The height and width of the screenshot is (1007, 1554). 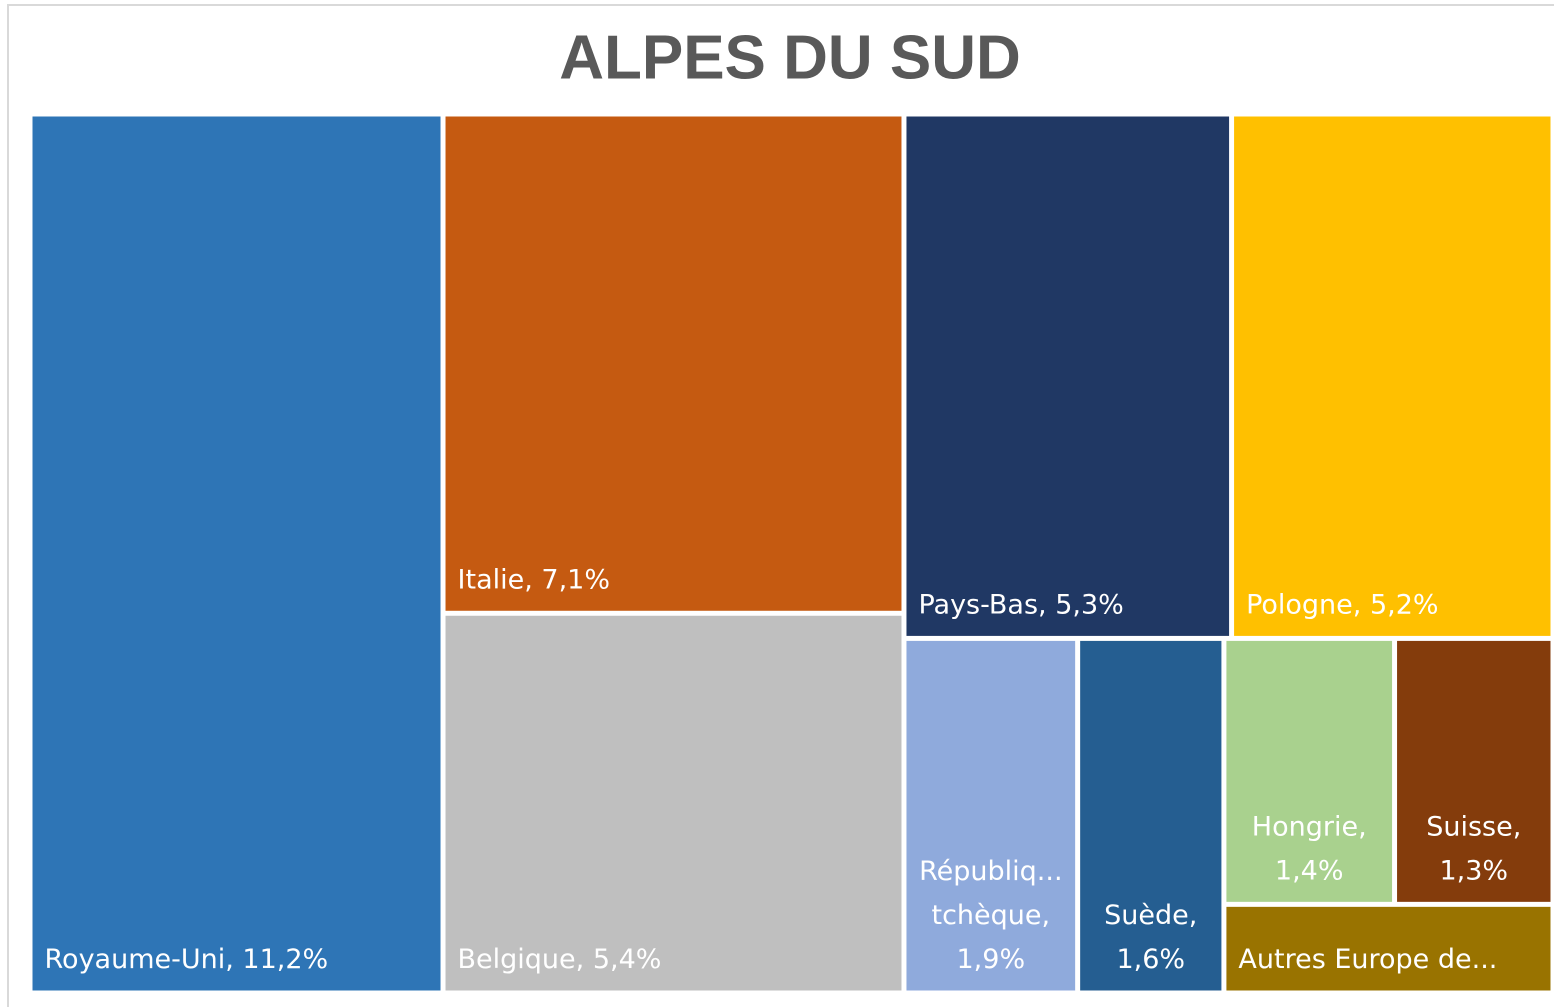 What do you see at coordinates (991, 959) in the screenshot?
I see `tile-label: 1,9%` at bounding box center [991, 959].